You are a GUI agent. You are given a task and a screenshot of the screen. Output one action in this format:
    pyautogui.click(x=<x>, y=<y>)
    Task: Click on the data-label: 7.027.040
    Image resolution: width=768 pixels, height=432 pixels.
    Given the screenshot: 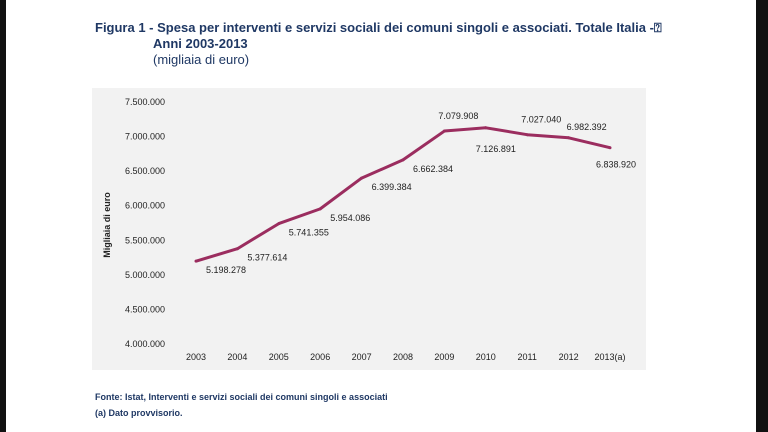 What is the action you would take?
    pyautogui.click(x=541, y=120)
    